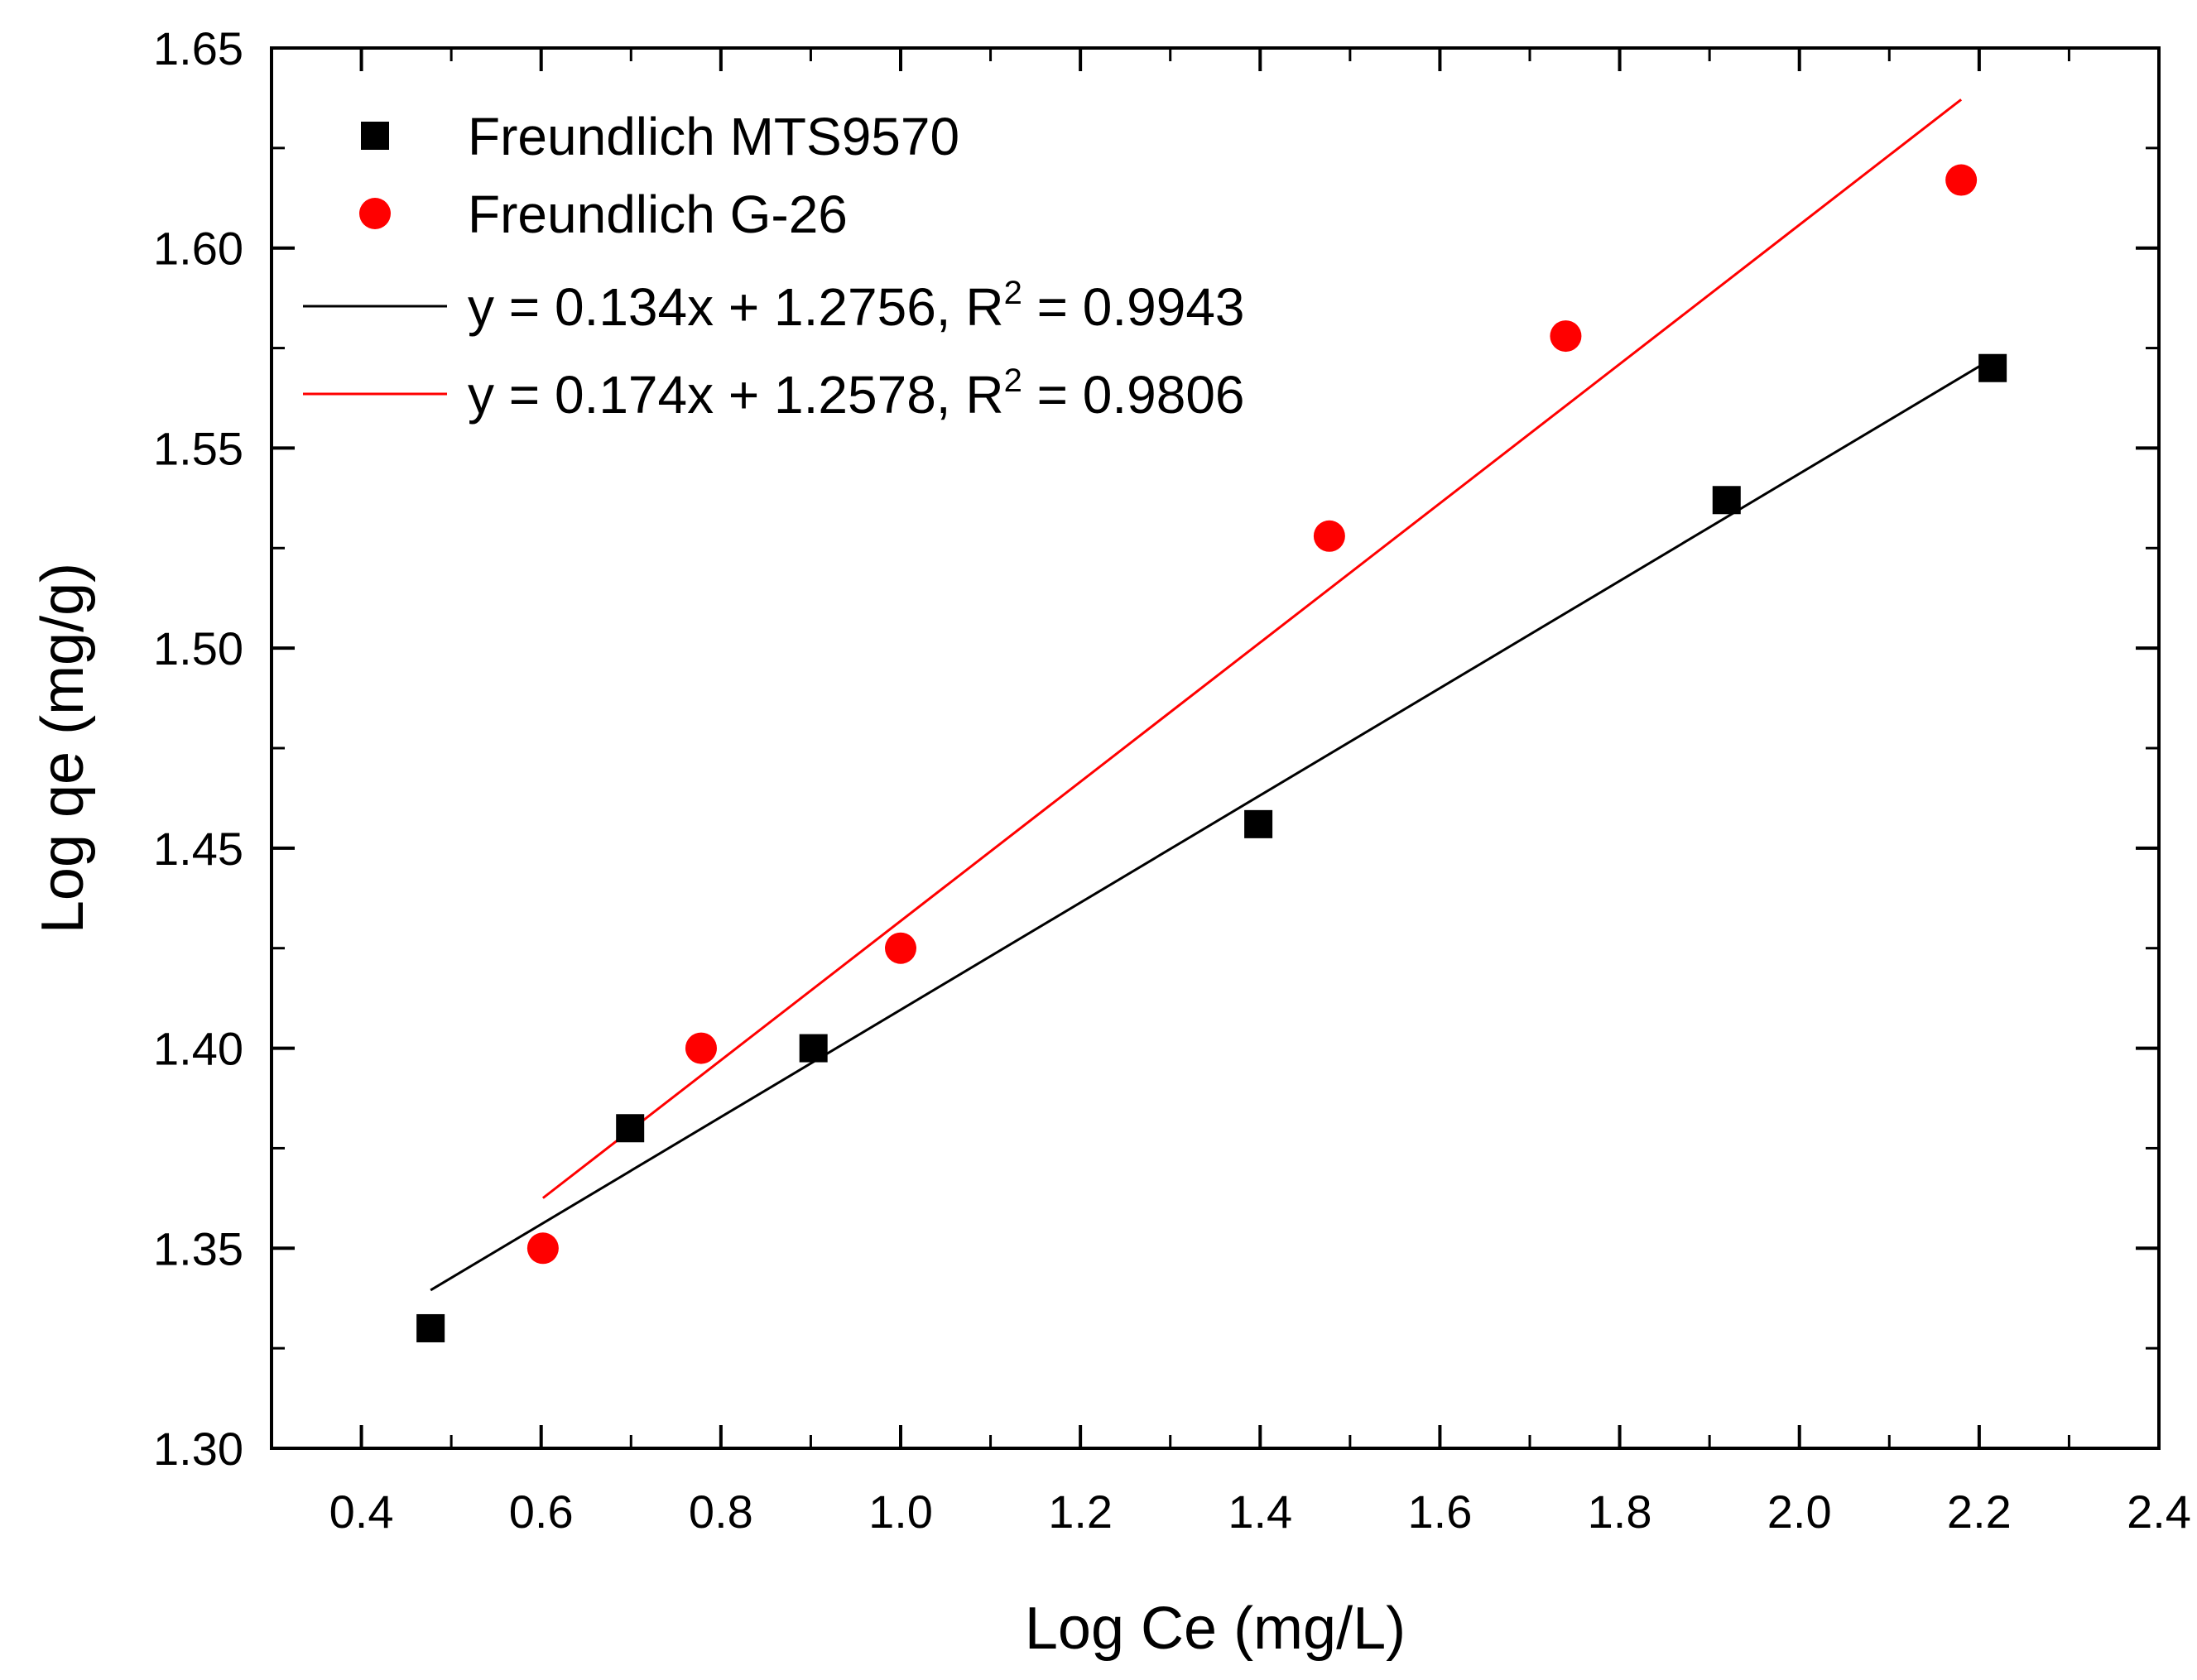 The height and width of the screenshot is (1680, 2197). I want to click on y-tick-label: 1.65, so click(198, 48).